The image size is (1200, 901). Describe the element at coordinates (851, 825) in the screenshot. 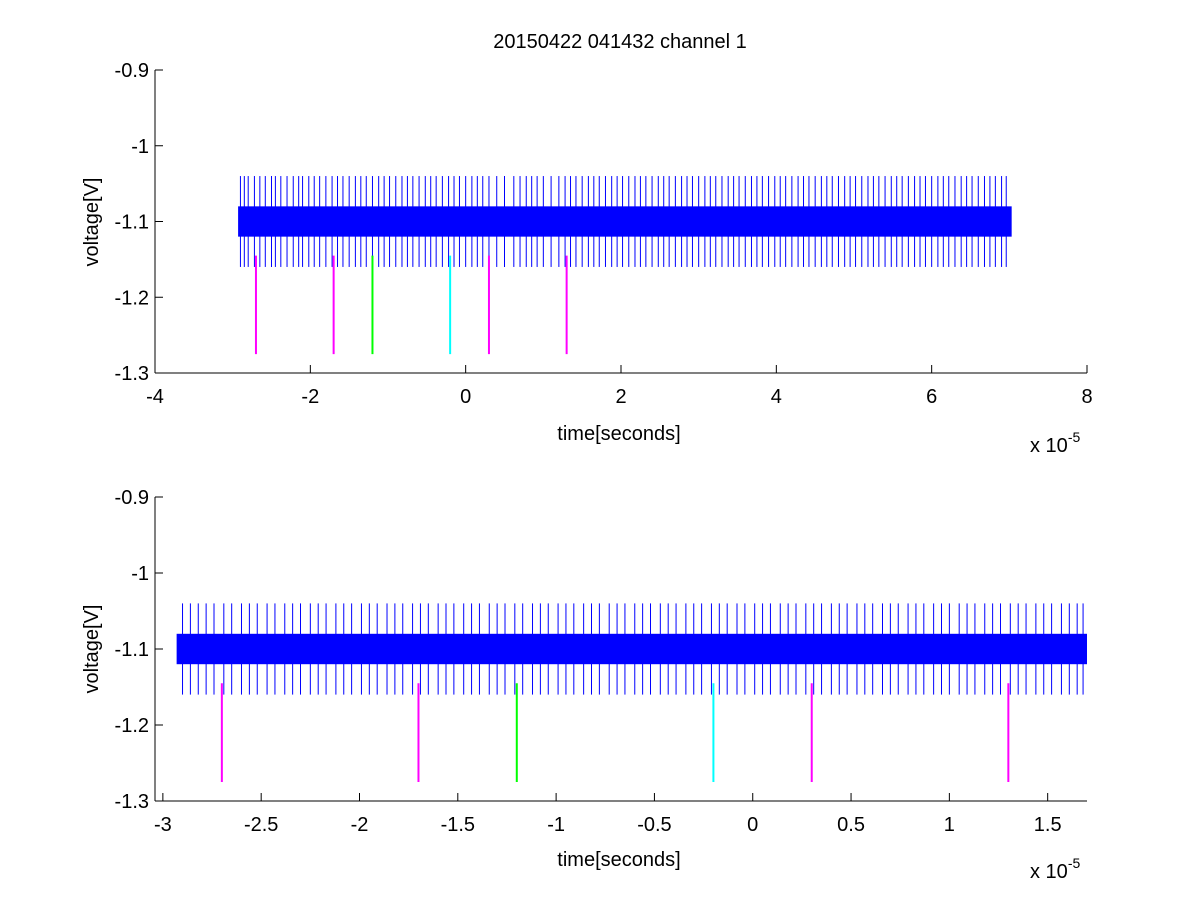

I see `bottom-plot-x-tick-label: 0.5` at that location.